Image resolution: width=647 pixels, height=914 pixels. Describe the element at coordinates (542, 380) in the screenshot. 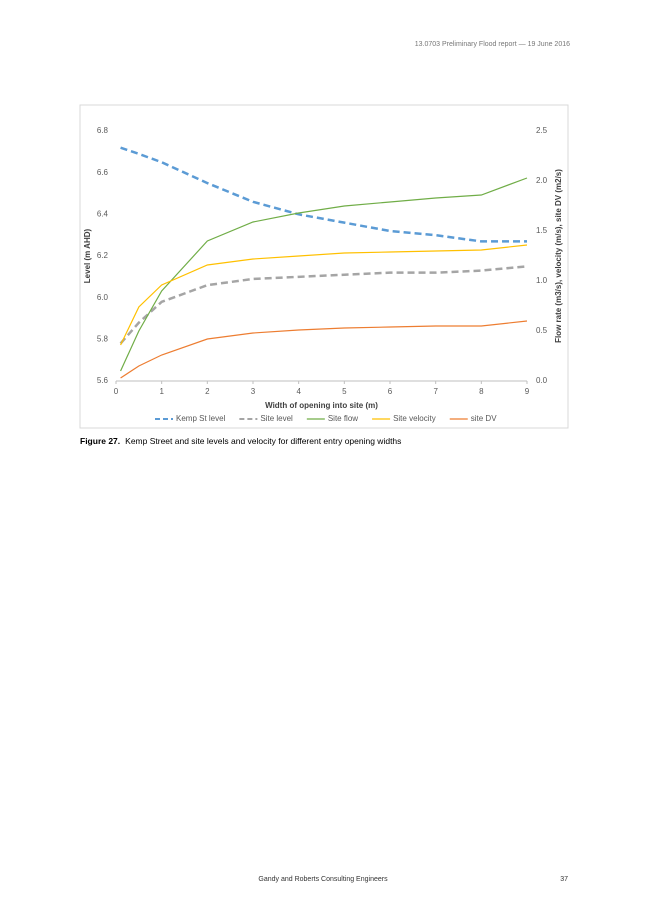

I see `y2-tick-label: 0.0` at that location.